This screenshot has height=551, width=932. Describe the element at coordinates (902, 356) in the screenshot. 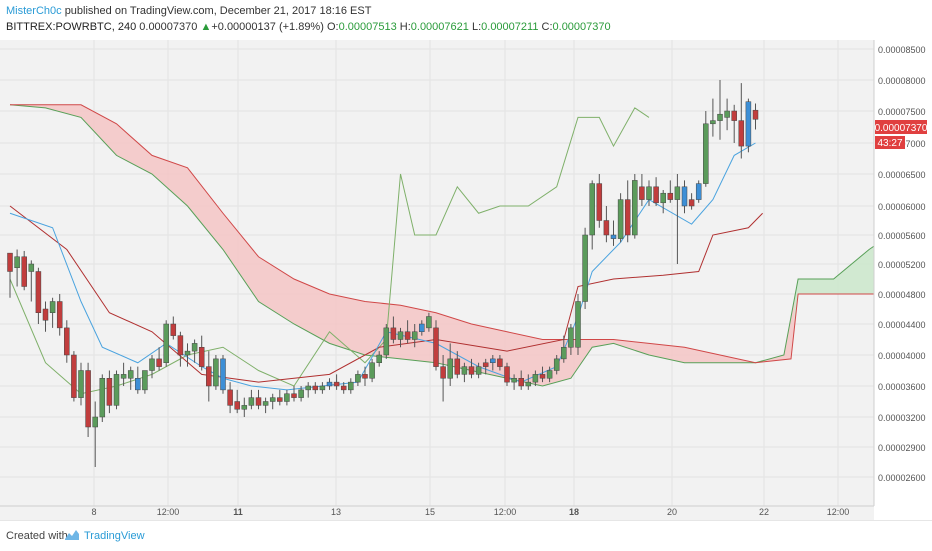

I see `y-tick-label: 0.00004000` at that location.